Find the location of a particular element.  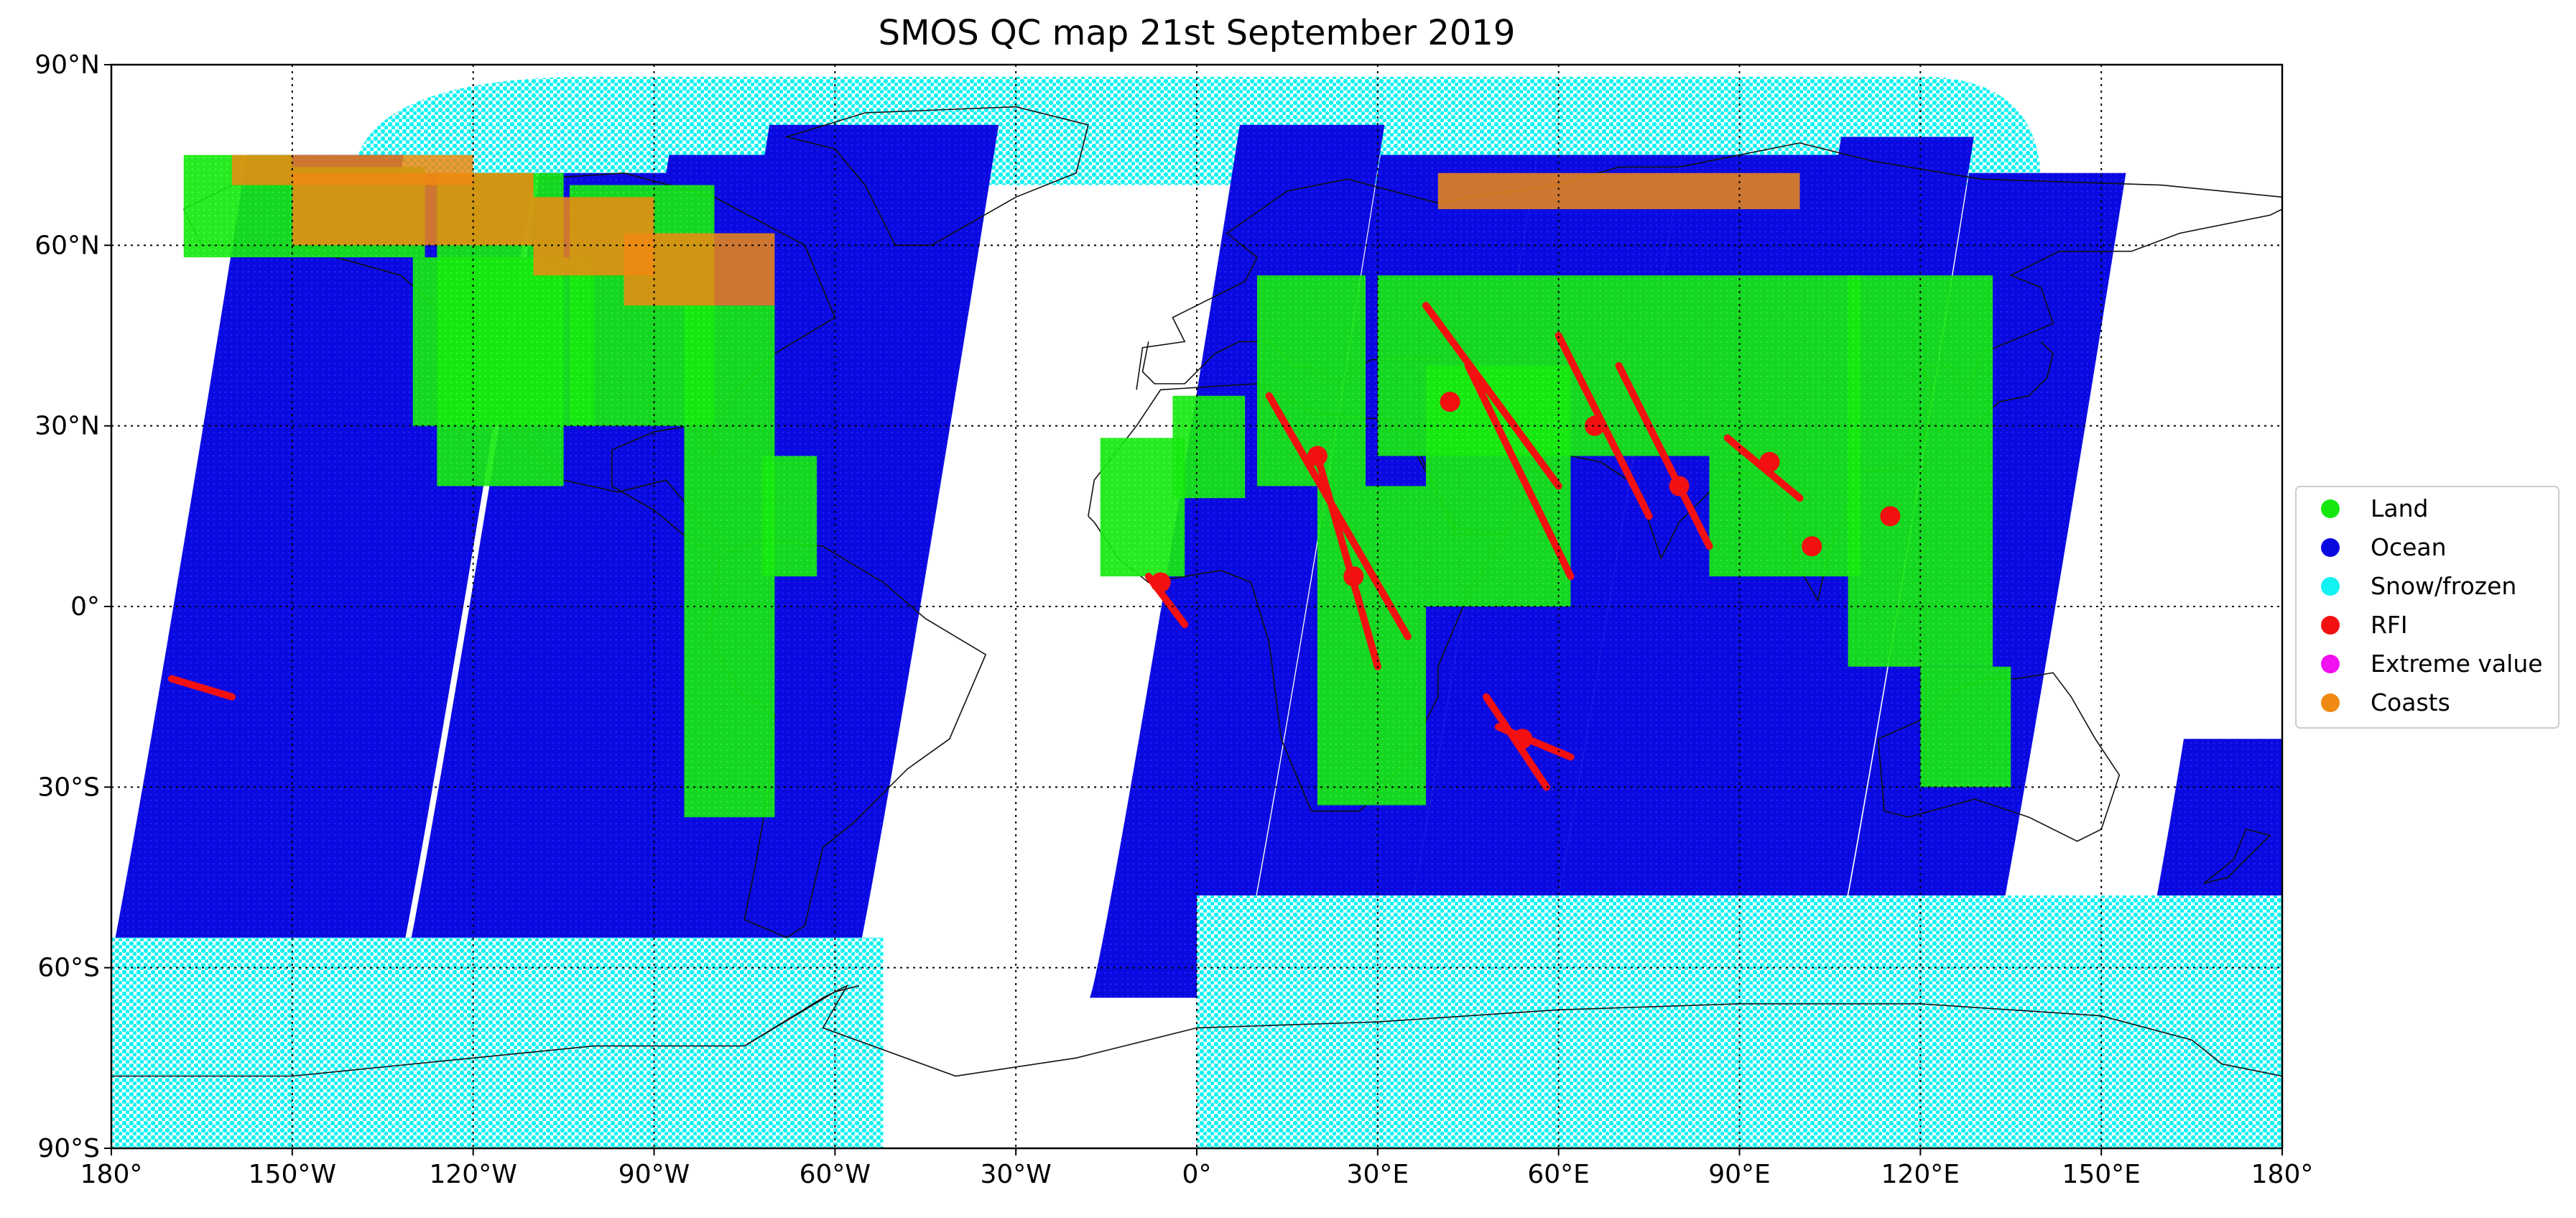

legend-box is located at coordinates (2427, 607).